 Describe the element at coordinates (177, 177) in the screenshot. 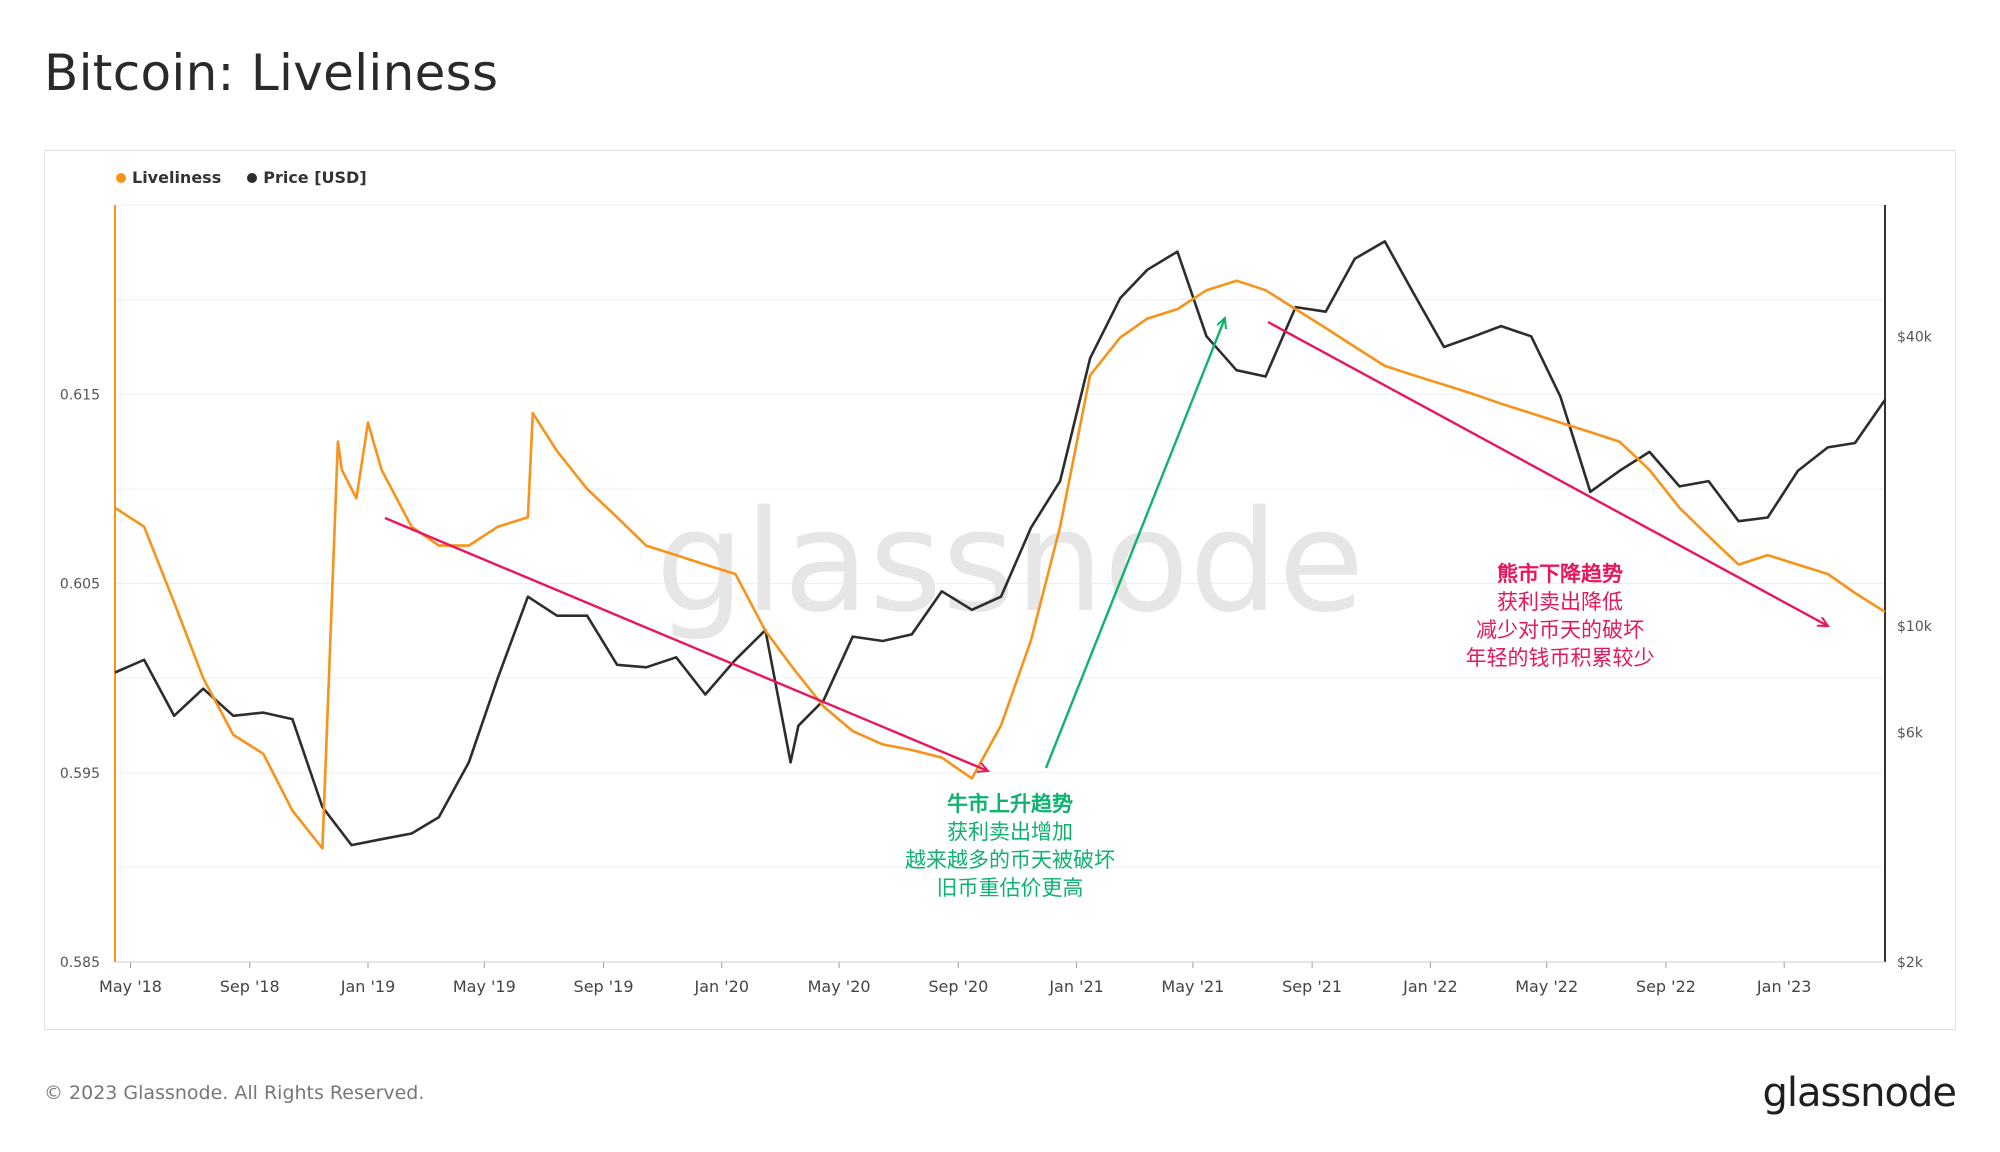

I see `legend-label-liveliness: Liveliness` at that location.